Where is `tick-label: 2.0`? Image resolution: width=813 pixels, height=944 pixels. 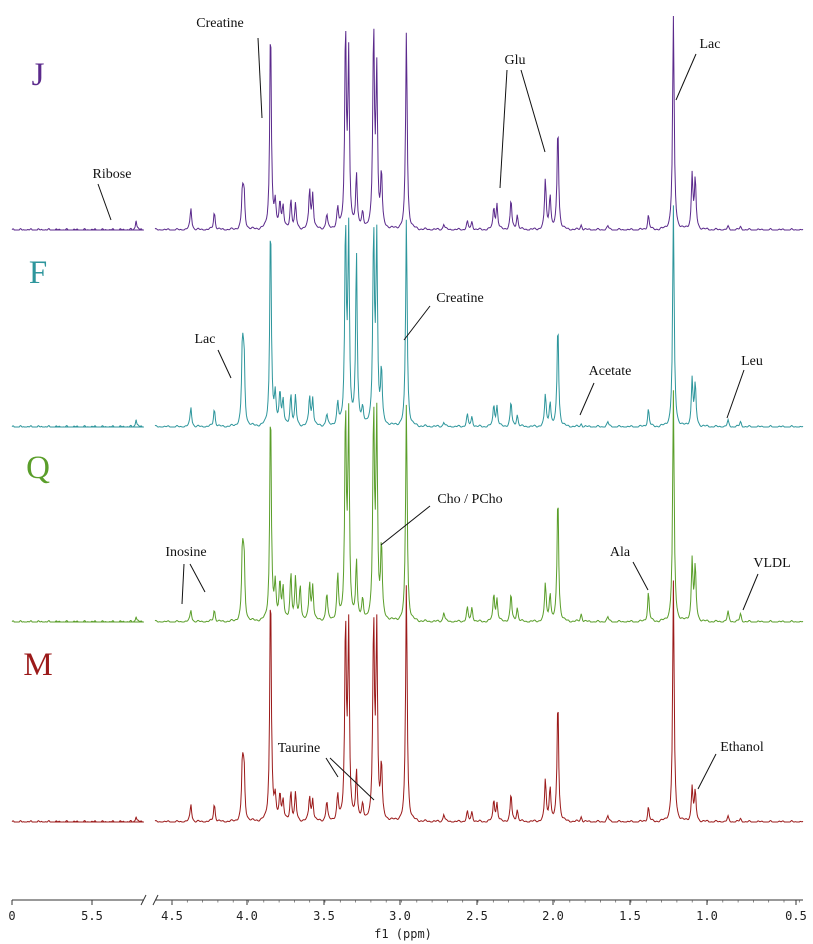 tick-label: 2.0 is located at coordinates (553, 916).